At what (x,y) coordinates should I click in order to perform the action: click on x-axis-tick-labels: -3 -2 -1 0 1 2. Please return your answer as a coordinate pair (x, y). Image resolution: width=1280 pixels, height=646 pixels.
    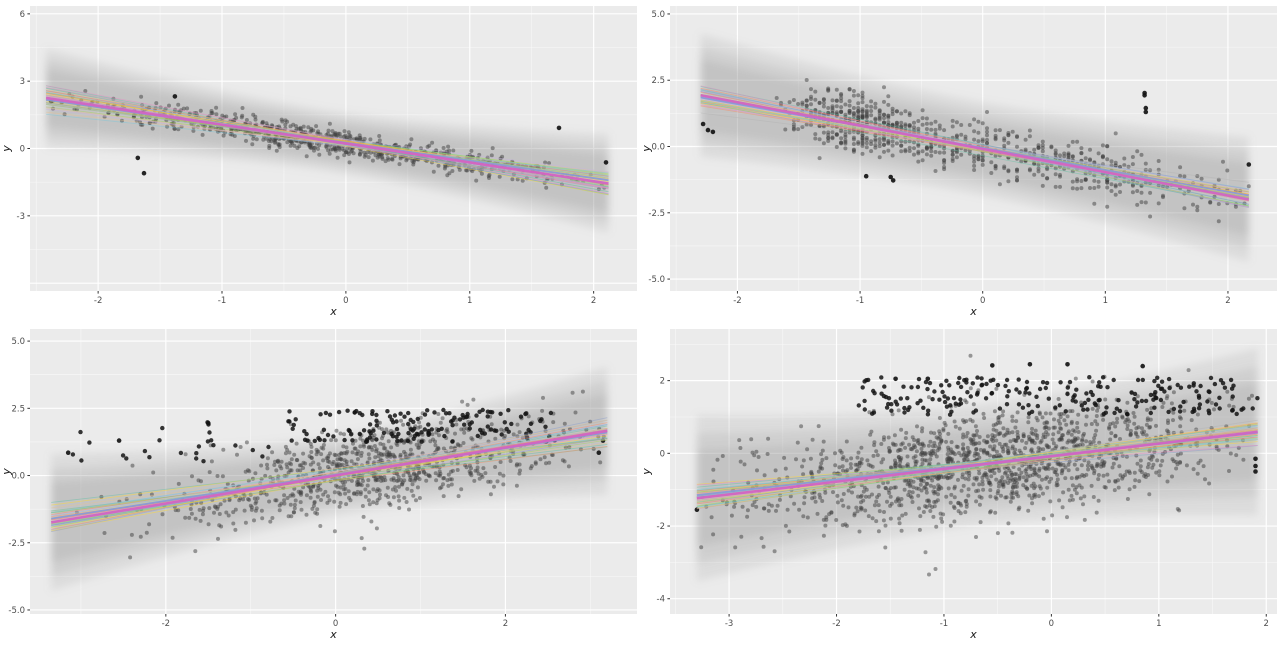
    Looking at the image, I should click on (997, 624).